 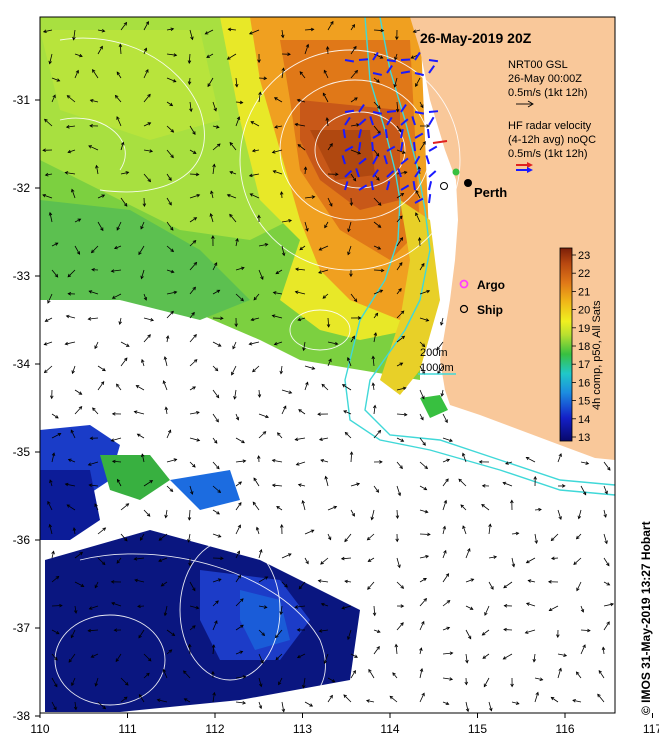 I want to click on lat-tick-label: -33, so click(x=22, y=276).